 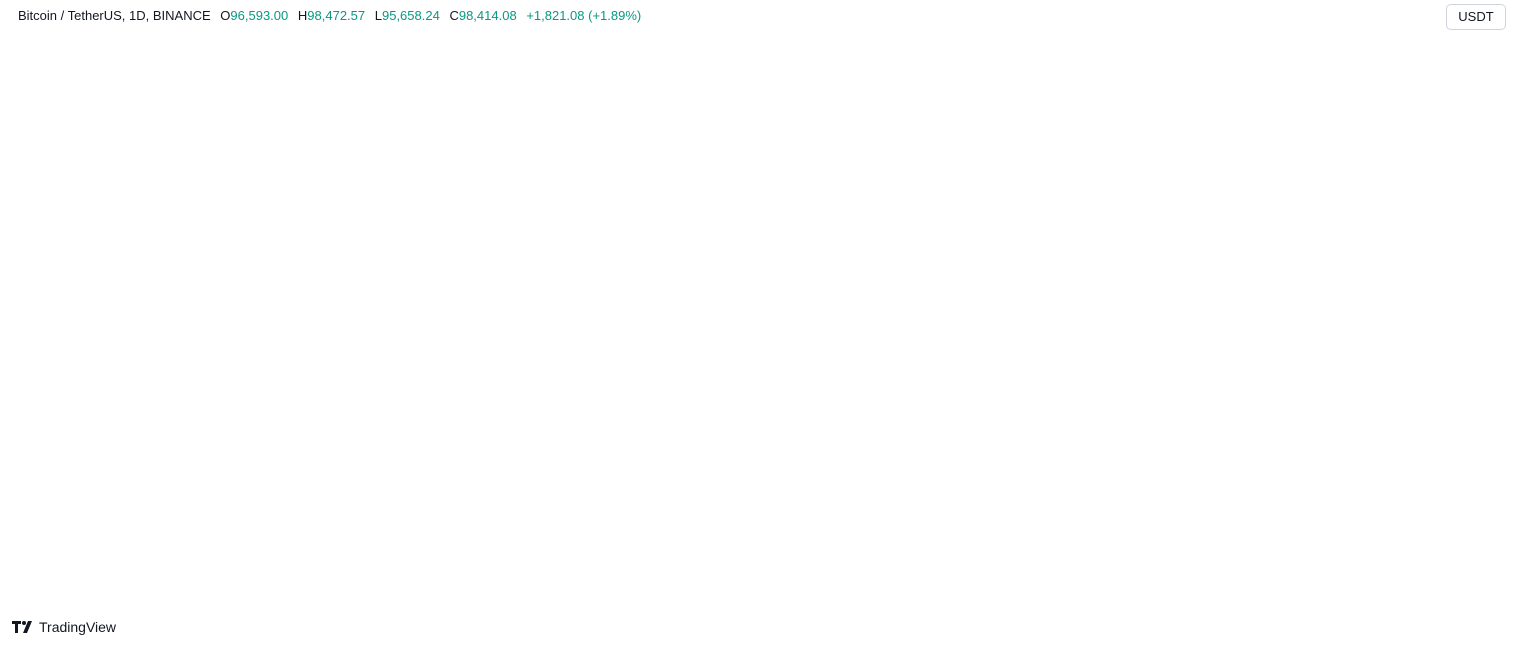 I want to click on close-value: 98,414.08, so click(x=487, y=15).